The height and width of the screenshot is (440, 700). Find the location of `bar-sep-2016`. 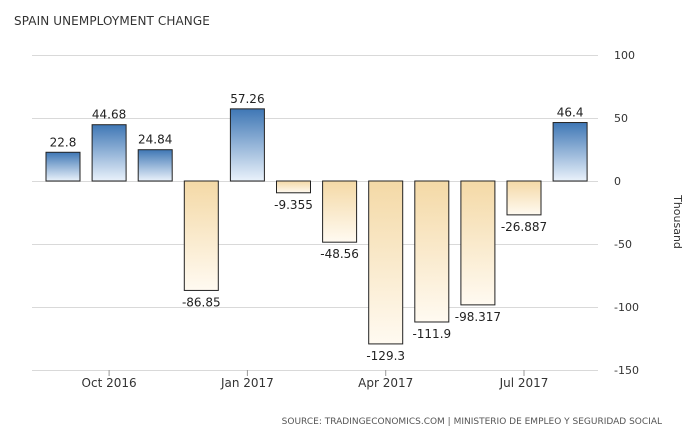

bar-sep-2016 is located at coordinates (63, 166).